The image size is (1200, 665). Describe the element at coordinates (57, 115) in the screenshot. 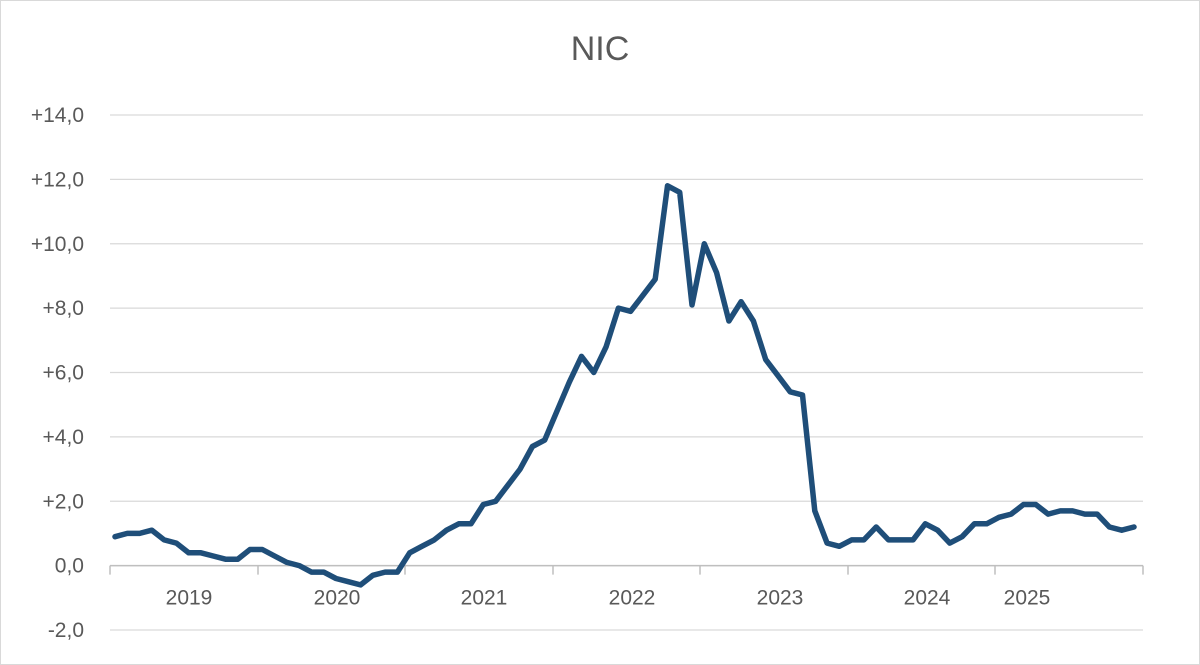

I see `y-tick-label: +14,0` at that location.